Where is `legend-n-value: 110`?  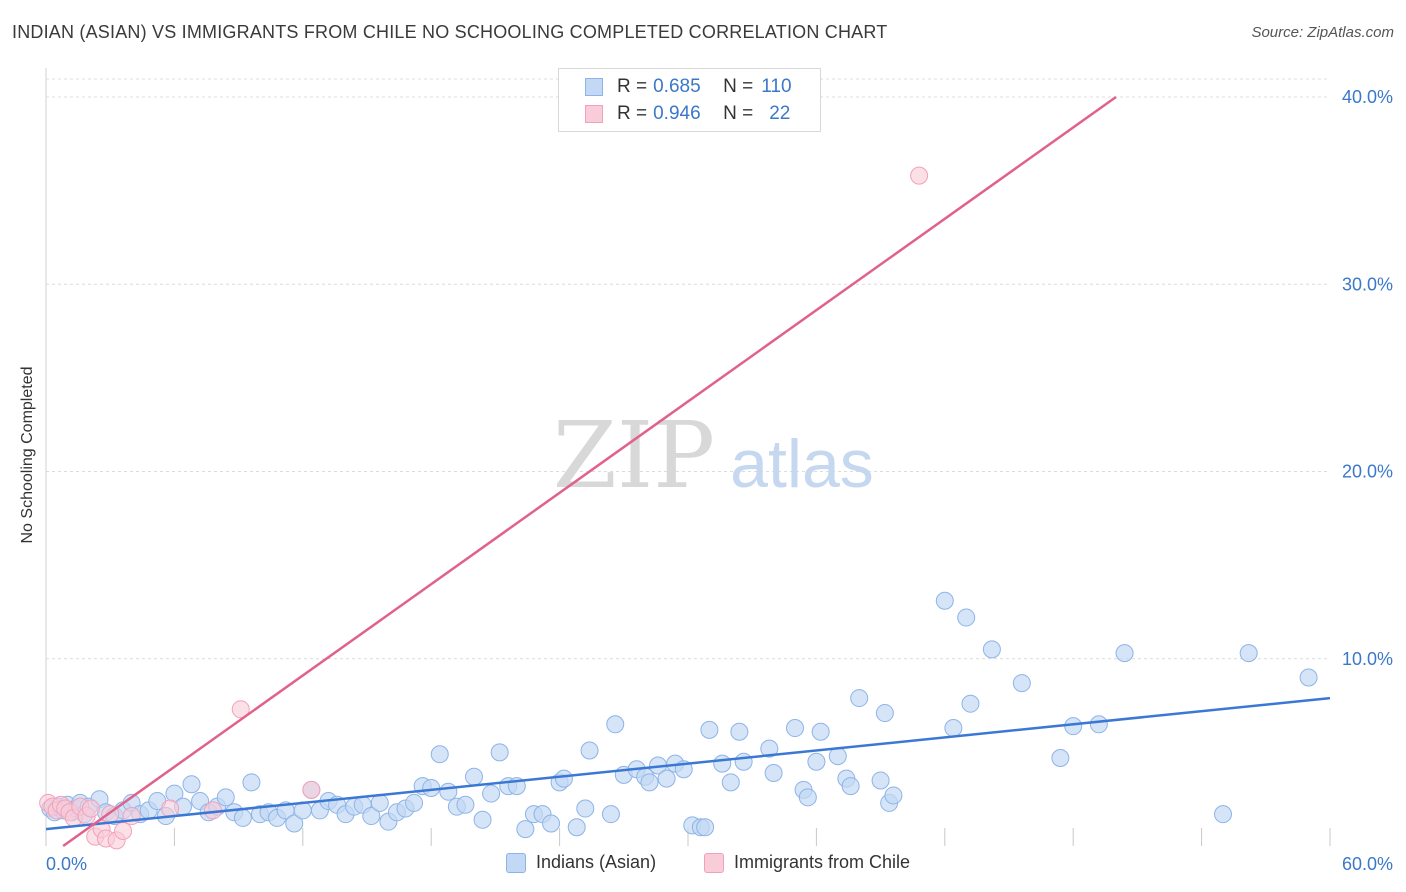
legend-n-value: 110 is located at coordinates (776, 86).